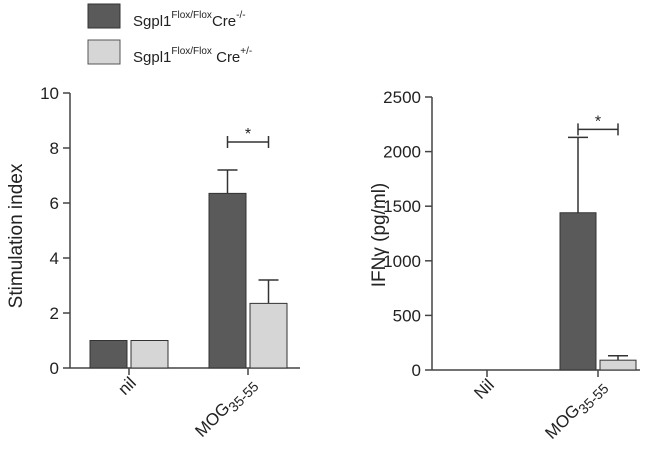 The width and height of the screenshot is (662, 467). What do you see at coordinates (16, 235) in the screenshot?
I see `y-axis-title: Stimulation index` at bounding box center [16, 235].